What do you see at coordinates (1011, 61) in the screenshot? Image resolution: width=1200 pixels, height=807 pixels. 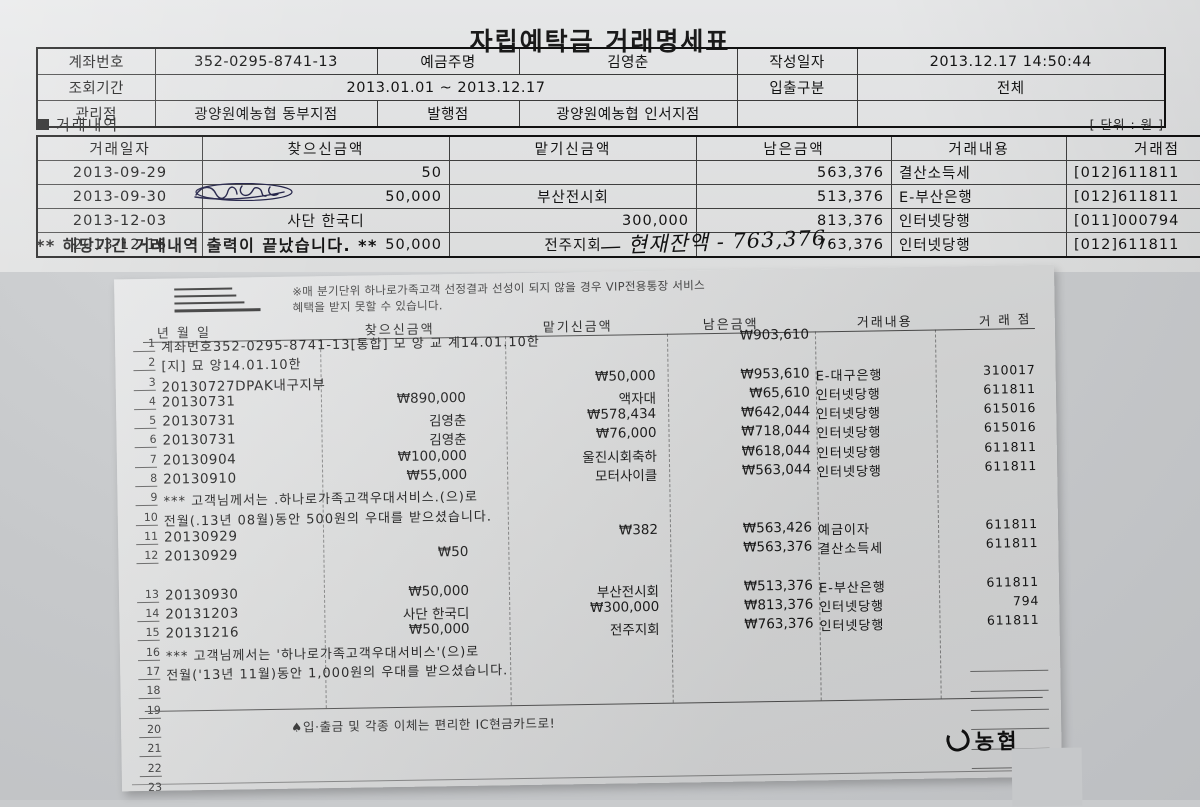 I see `created-value: 2013.12.17 14:50:44` at bounding box center [1011, 61].